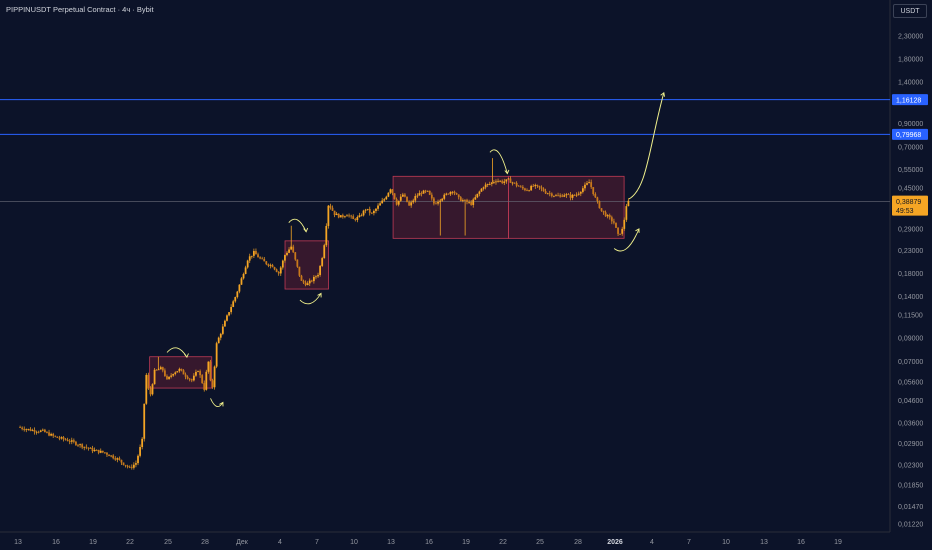 The height and width of the screenshot is (550, 932). What do you see at coordinates (910, 401) in the screenshot?
I see `y-tick-label: 0,04600` at bounding box center [910, 401].